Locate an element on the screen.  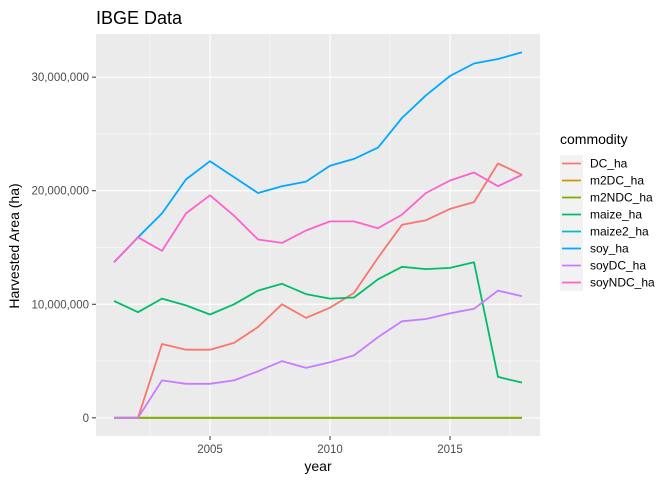
y-tick-label: 30,000,000 is located at coordinates (60, 78).